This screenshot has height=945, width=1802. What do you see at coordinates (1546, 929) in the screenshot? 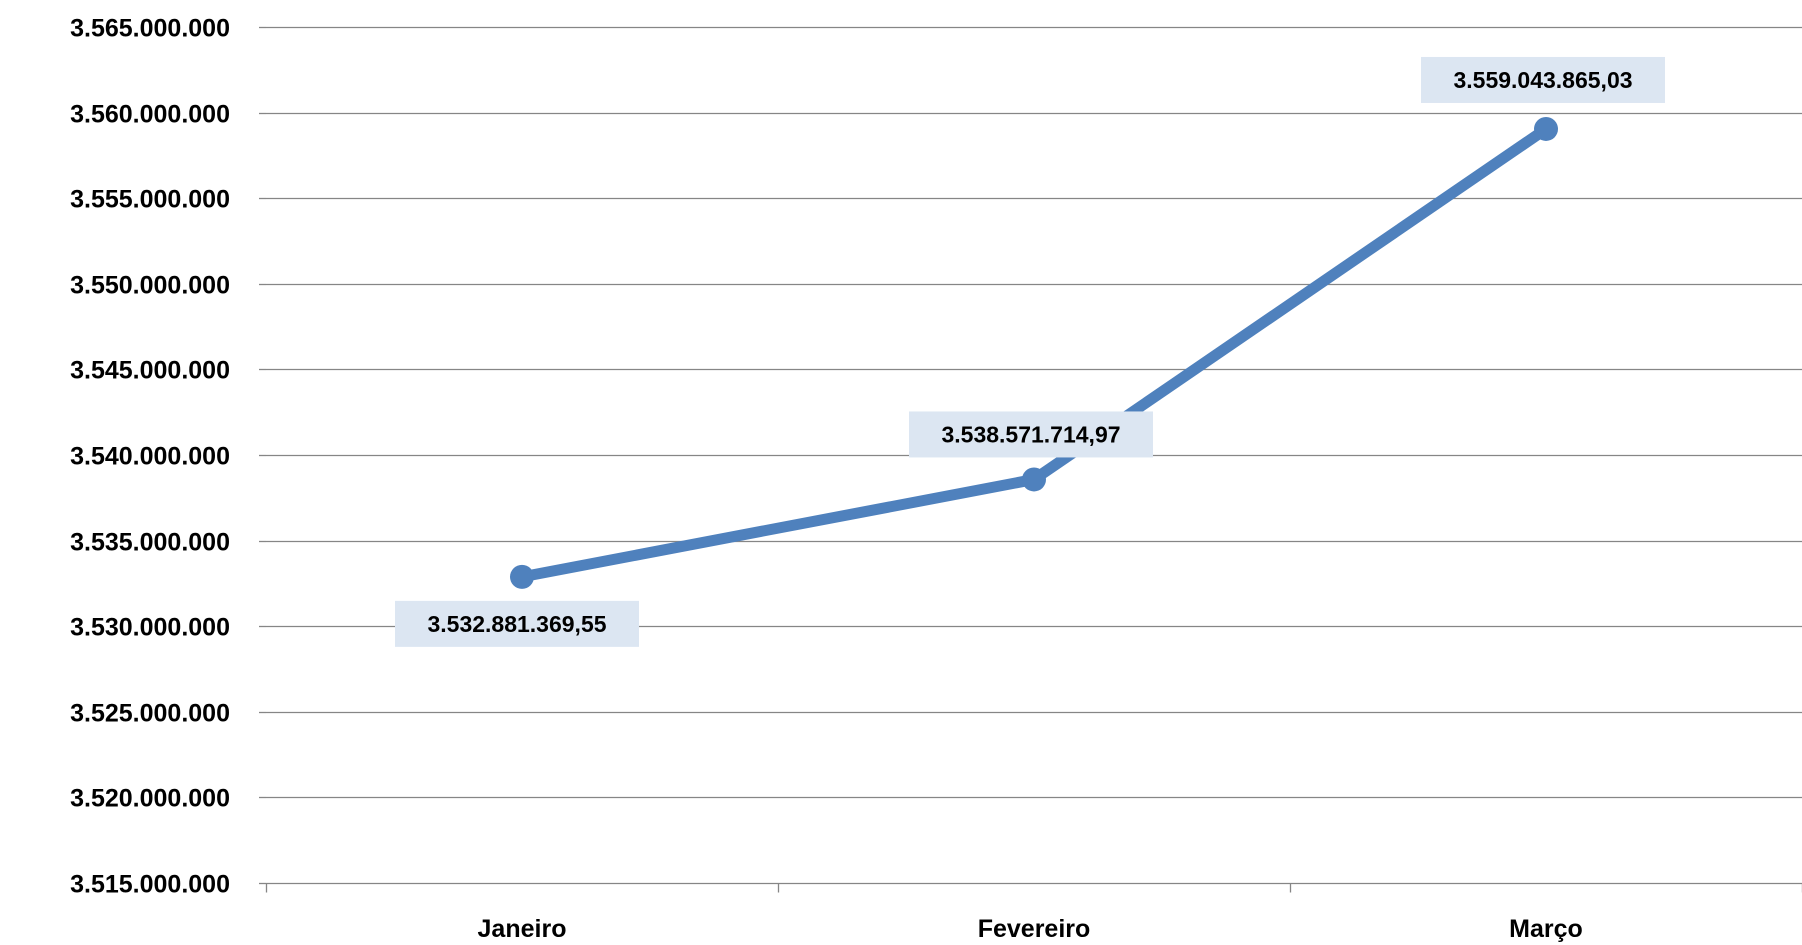
I see `x-tick-label: Março` at bounding box center [1546, 929].